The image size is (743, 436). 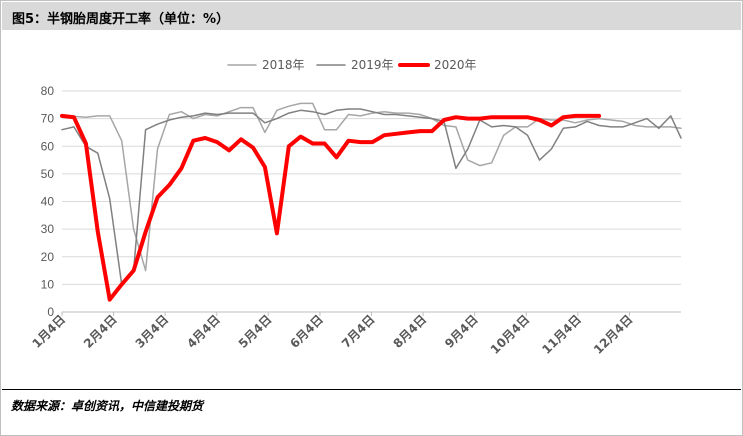 I want to click on y-tick-label: 80, so click(x=48, y=91).